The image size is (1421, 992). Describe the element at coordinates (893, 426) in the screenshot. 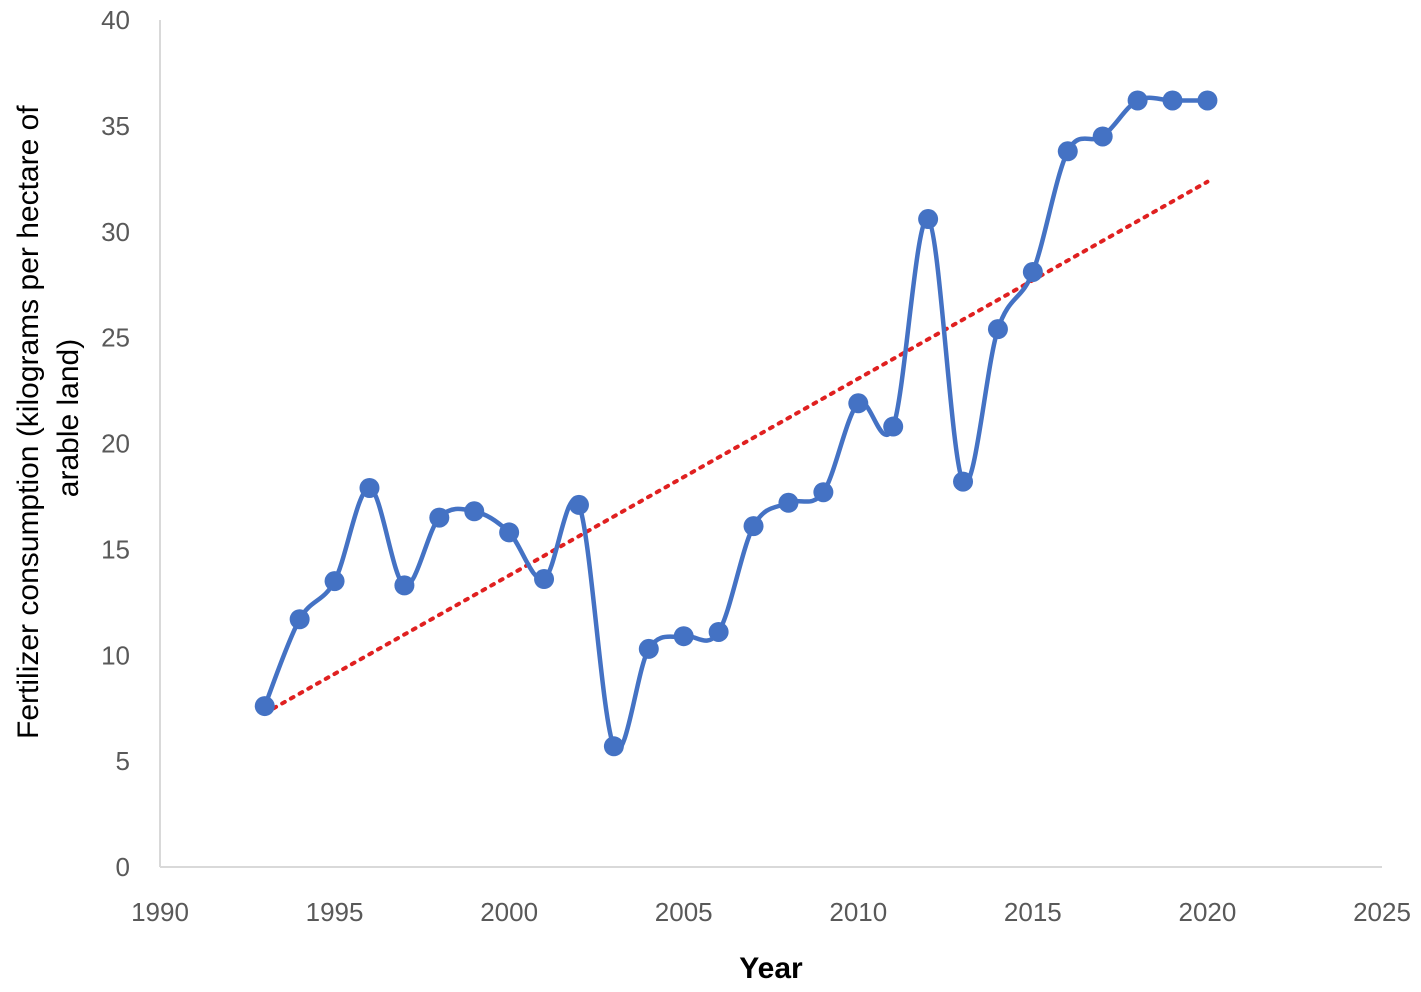

I see `data-point-2011` at that location.